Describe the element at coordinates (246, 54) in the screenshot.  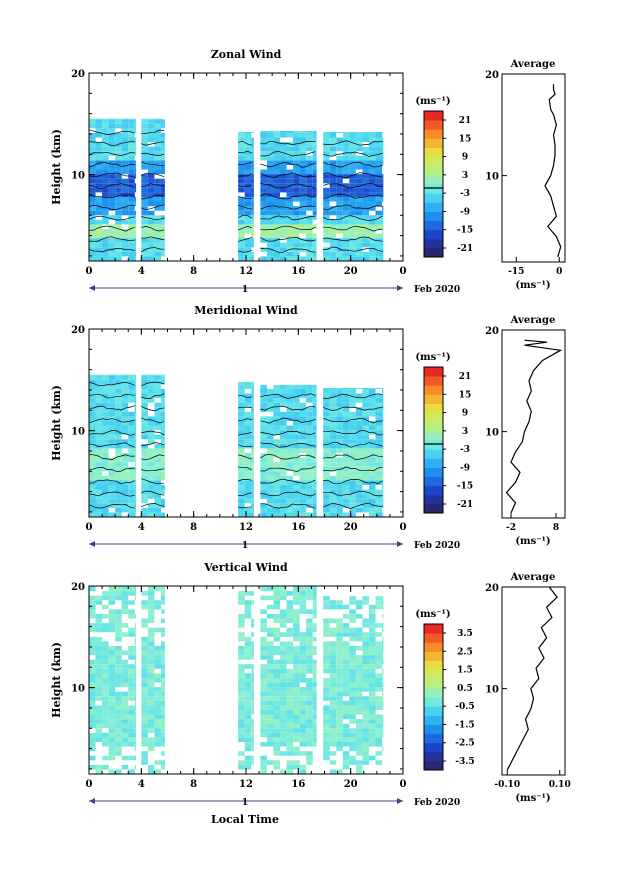
I see `chart-title: Zonal Wind` at that location.